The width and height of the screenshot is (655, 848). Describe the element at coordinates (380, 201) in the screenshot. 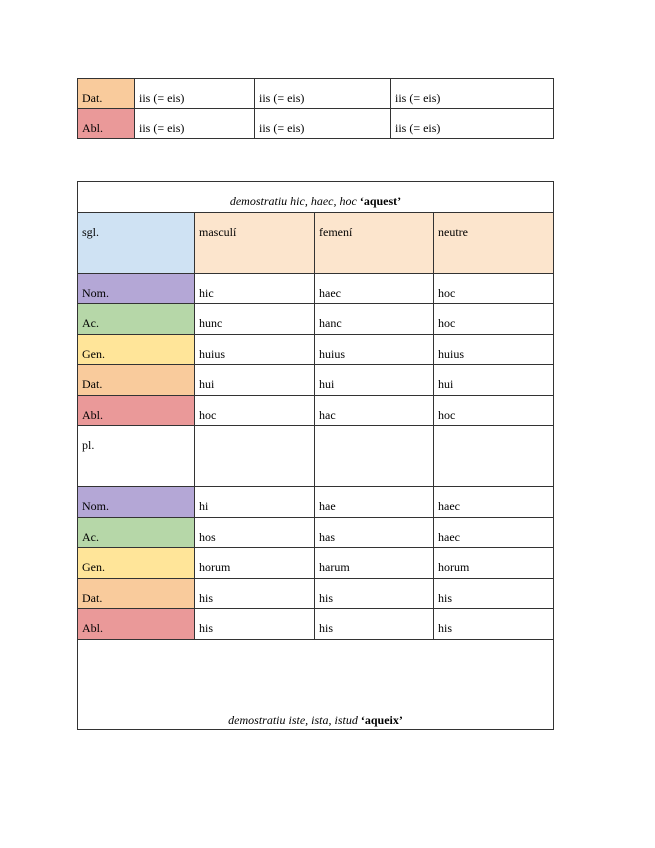

I see `title-gloss: ‘aquest’` at that location.